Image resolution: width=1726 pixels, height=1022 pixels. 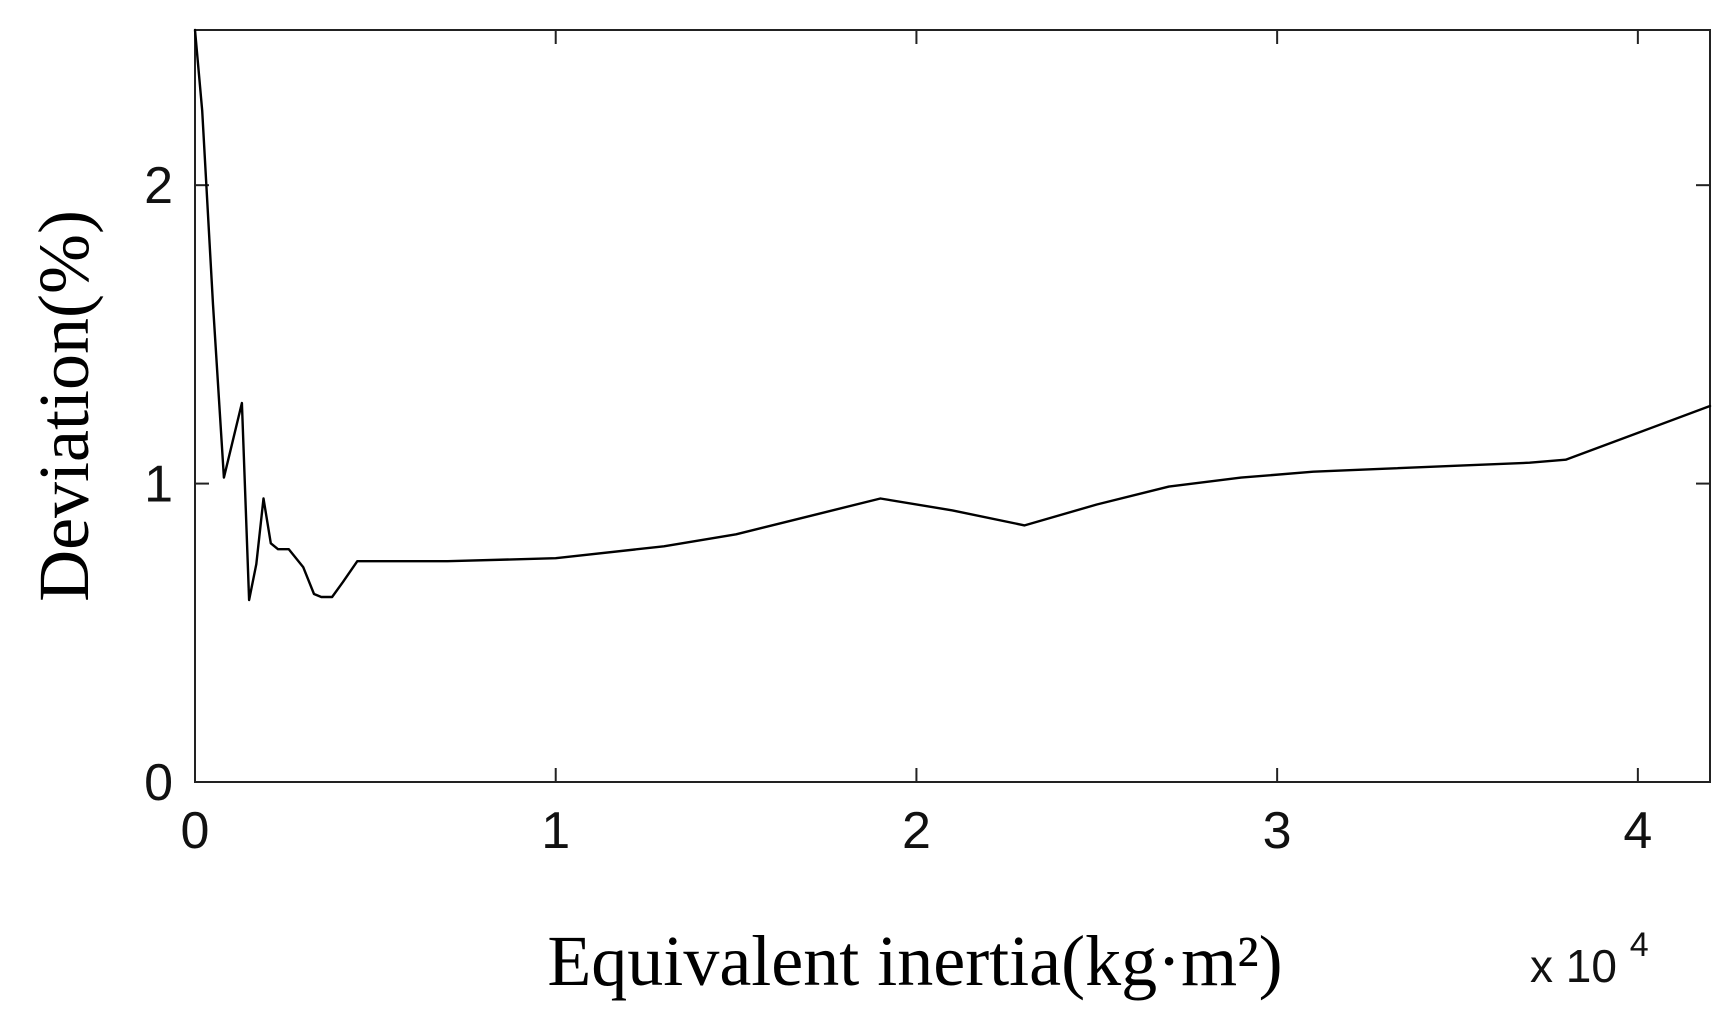 What do you see at coordinates (1277, 831) in the screenshot?
I see `x-tick-label: 3` at bounding box center [1277, 831].